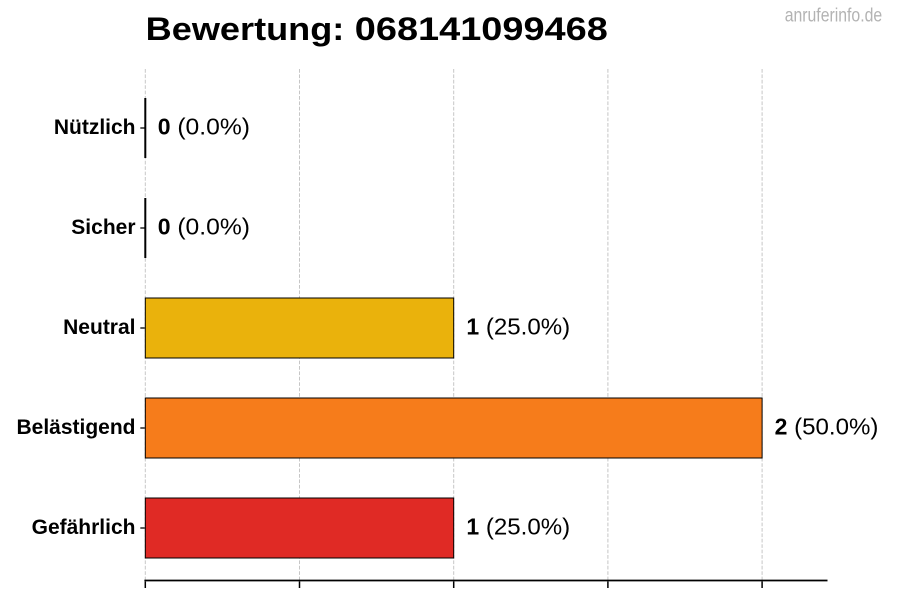 The width and height of the screenshot is (900, 600). What do you see at coordinates (827, 427) in the screenshot?
I see `svg-text: 2 (50.0%)` at bounding box center [827, 427].